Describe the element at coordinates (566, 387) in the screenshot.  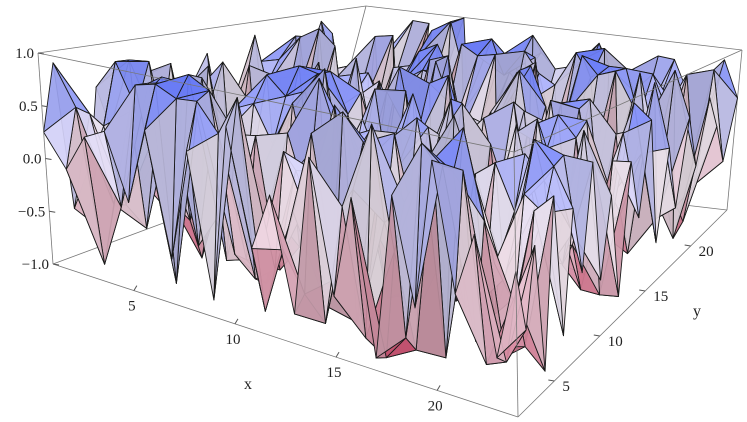
I see `y-tick-label: 5` at that location.